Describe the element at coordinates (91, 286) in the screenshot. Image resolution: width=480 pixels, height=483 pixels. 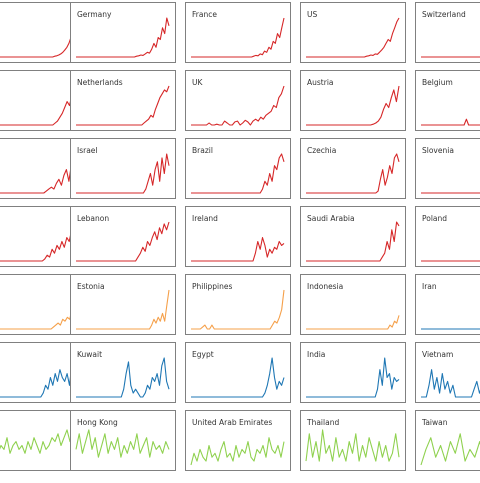
I see `panel-title: Estonia` at that location.